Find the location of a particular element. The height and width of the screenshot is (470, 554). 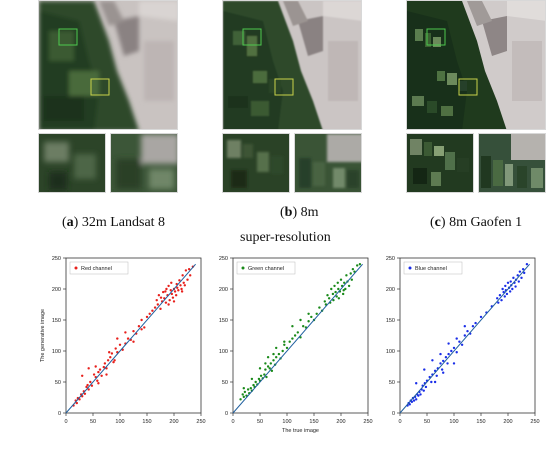

satellite-image-landsat is located at coordinates (108, 65).